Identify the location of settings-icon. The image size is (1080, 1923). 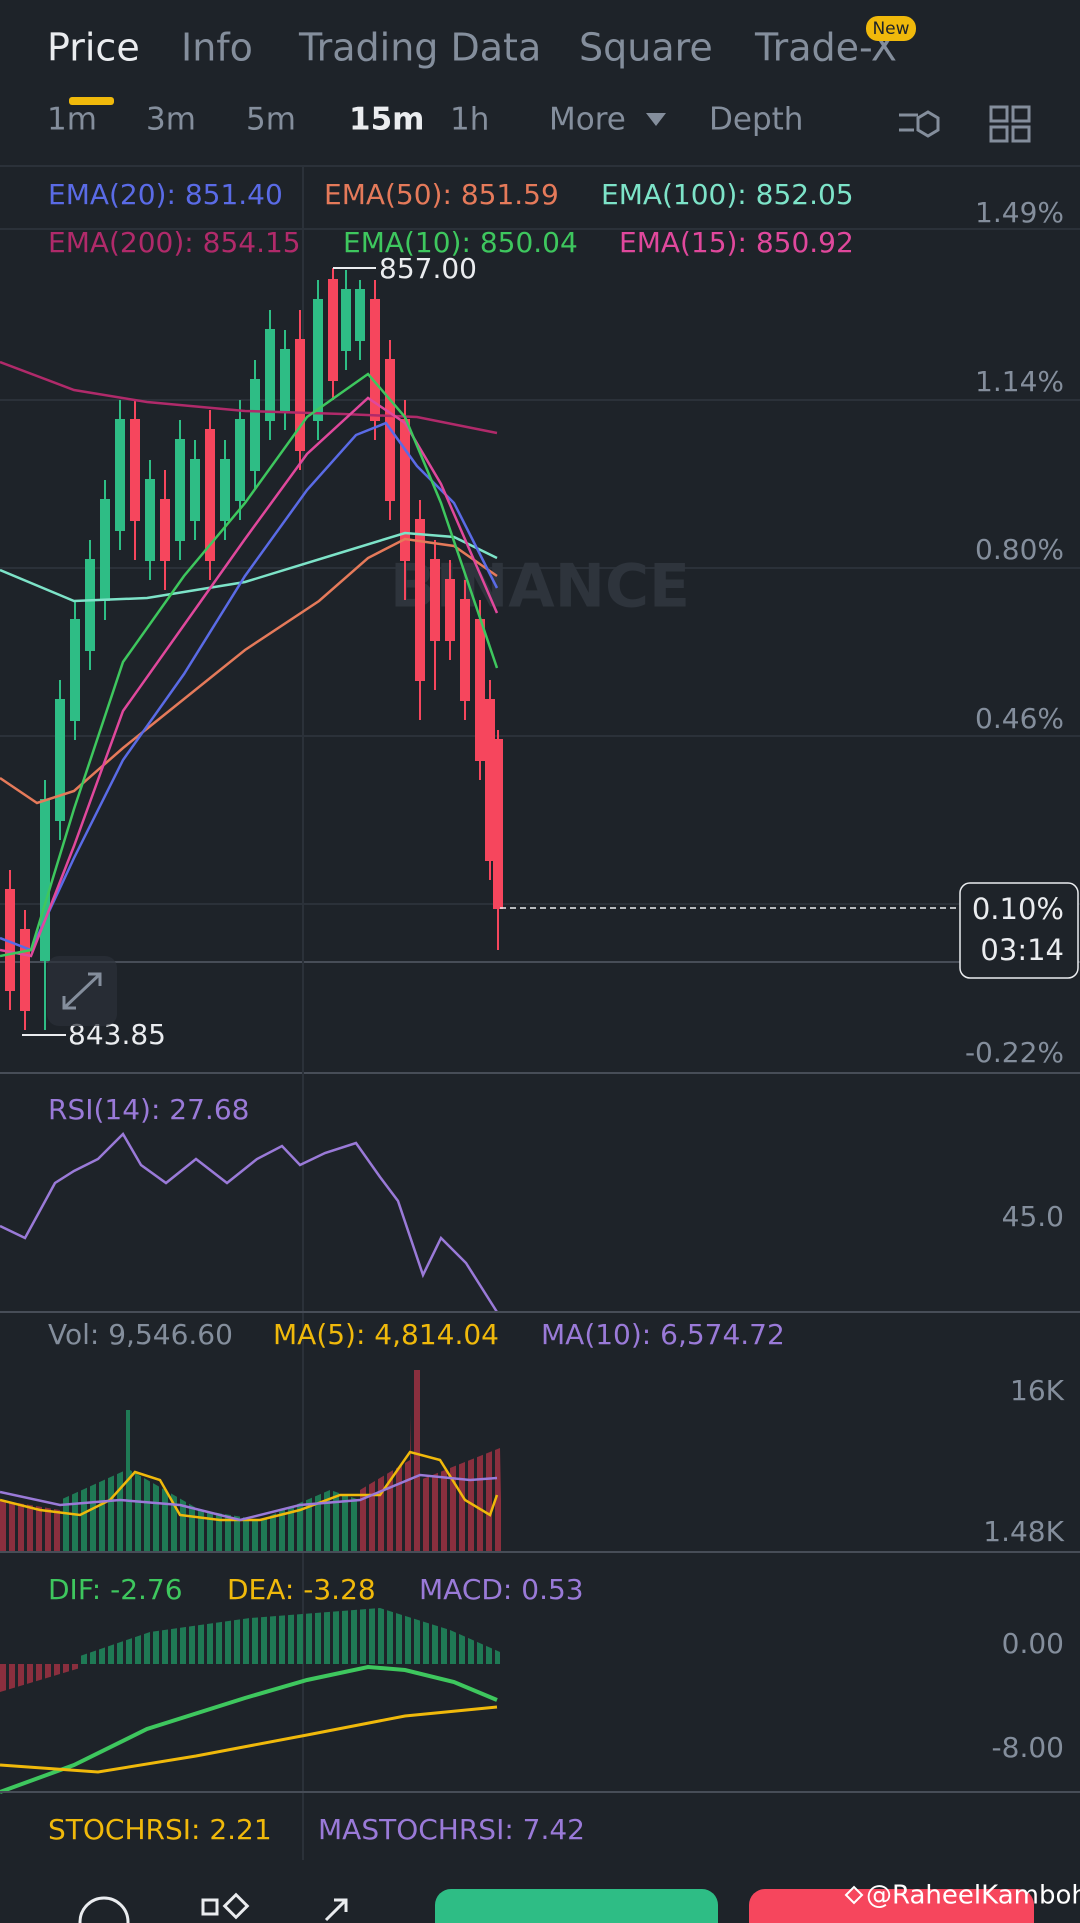
(919, 124).